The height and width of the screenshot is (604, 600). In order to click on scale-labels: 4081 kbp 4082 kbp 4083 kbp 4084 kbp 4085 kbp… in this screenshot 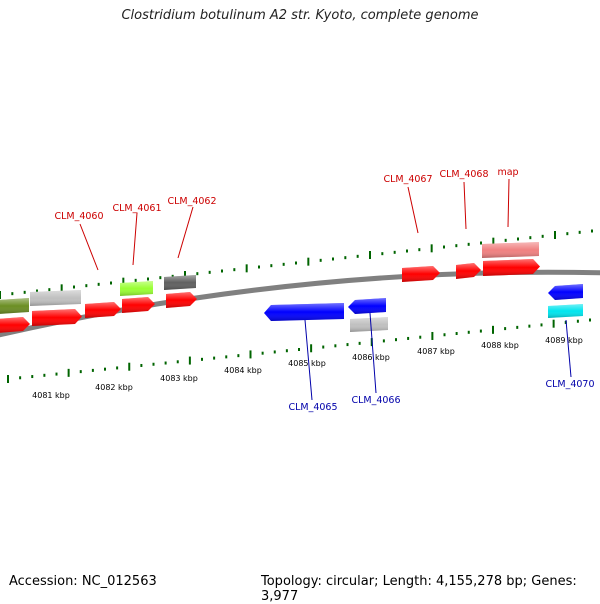, I will do `click(307, 368)`.